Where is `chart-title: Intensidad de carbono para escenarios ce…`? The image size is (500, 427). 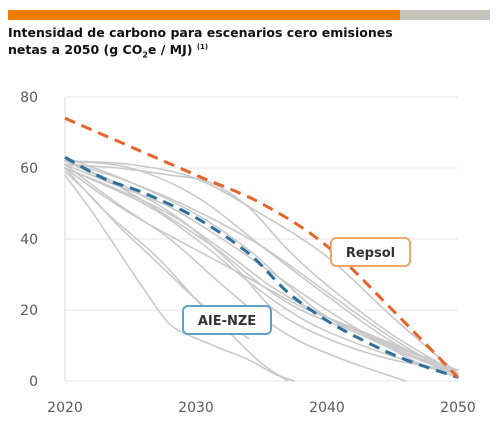 chart-title: Intensidad de carbono para escenarios ce… is located at coordinates (243, 44).